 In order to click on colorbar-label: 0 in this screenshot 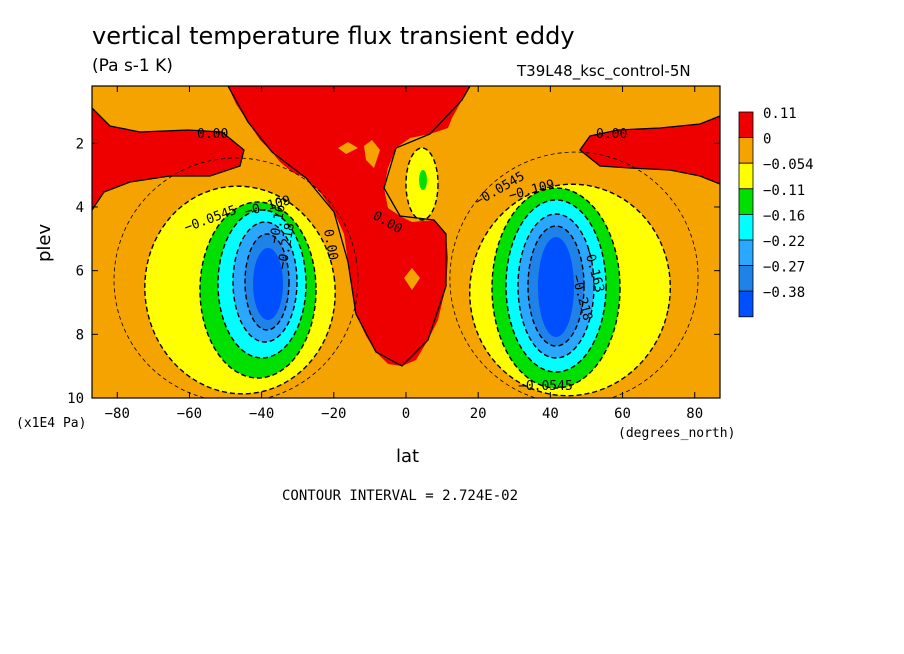, I will do `click(767, 140)`.